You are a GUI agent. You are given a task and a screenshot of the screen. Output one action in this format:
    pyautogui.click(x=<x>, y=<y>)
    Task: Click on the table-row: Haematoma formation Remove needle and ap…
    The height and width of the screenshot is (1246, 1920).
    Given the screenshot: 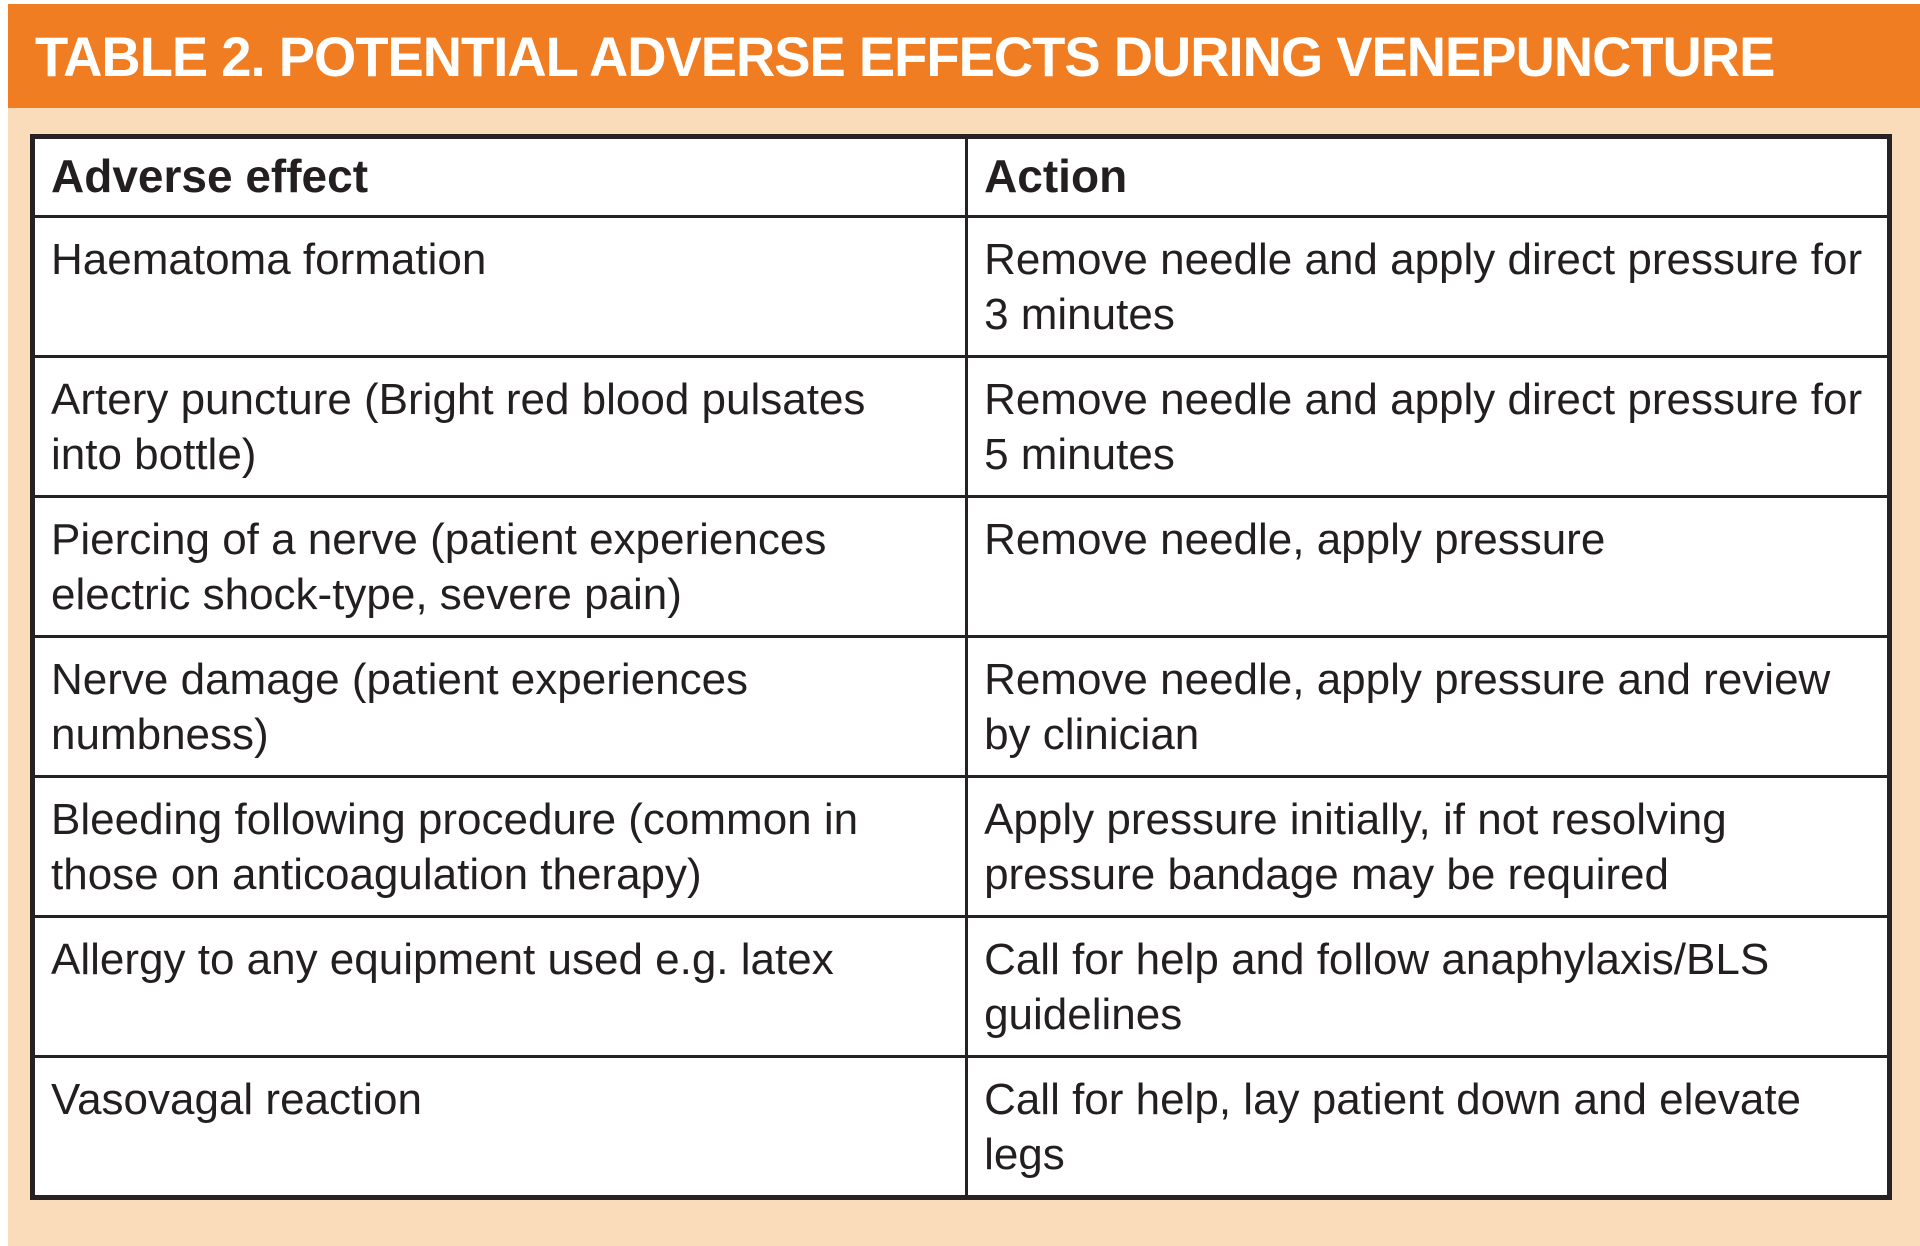 What is the action you would take?
    pyautogui.click(x=960, y=286)
    